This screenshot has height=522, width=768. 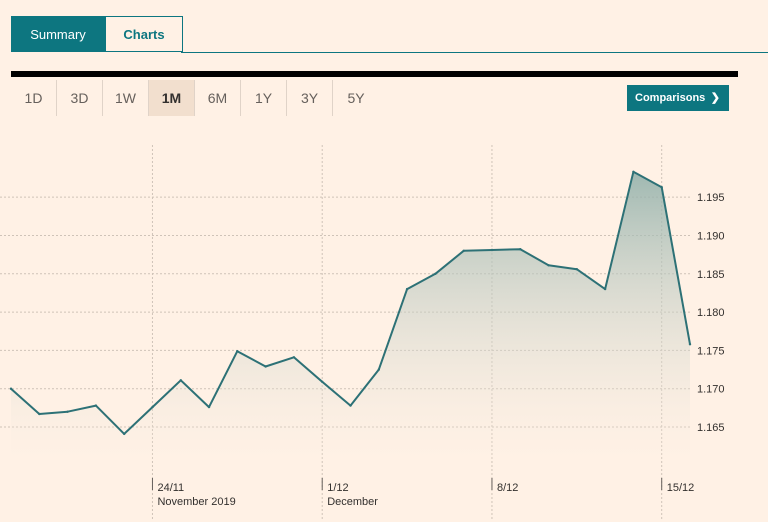 I want to click on chevron-right-icon: ❯, so click(x=715, y=98).